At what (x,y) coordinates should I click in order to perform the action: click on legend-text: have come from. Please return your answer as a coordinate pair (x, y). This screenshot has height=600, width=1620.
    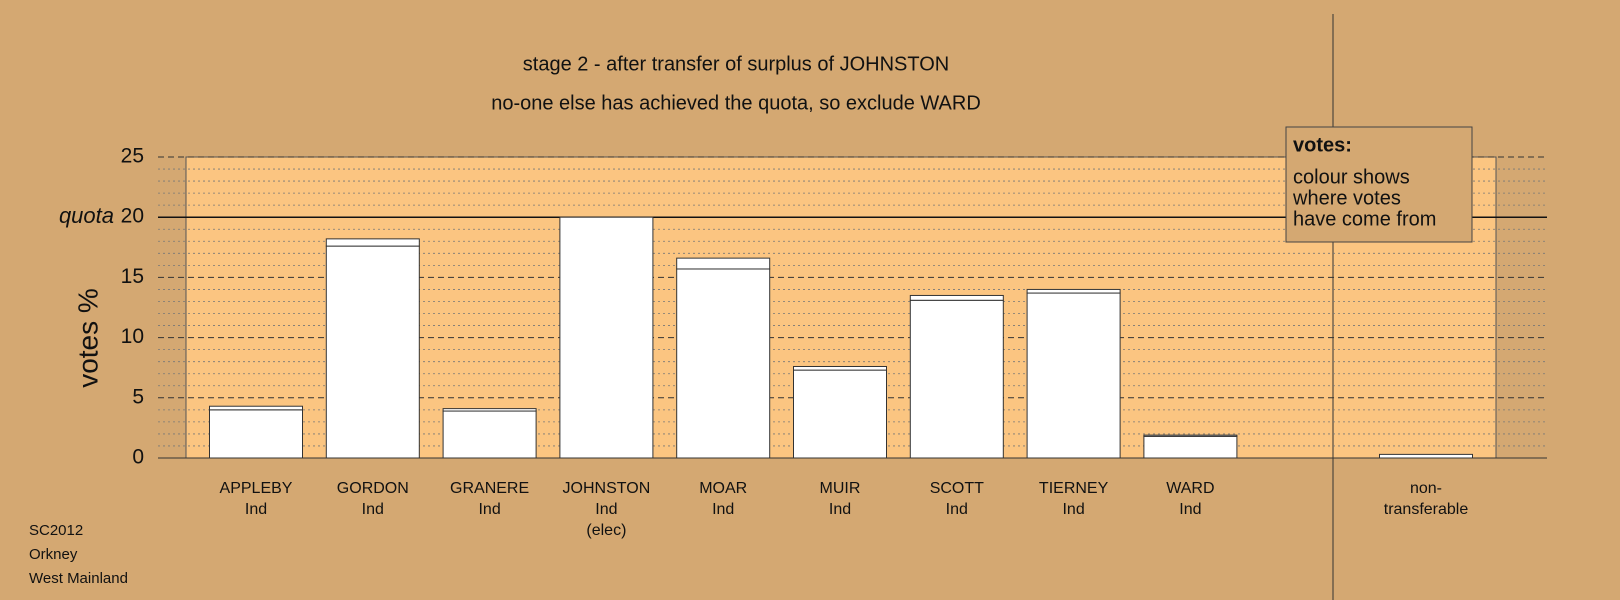
    Looking at the image, I should click on (1364, 219).